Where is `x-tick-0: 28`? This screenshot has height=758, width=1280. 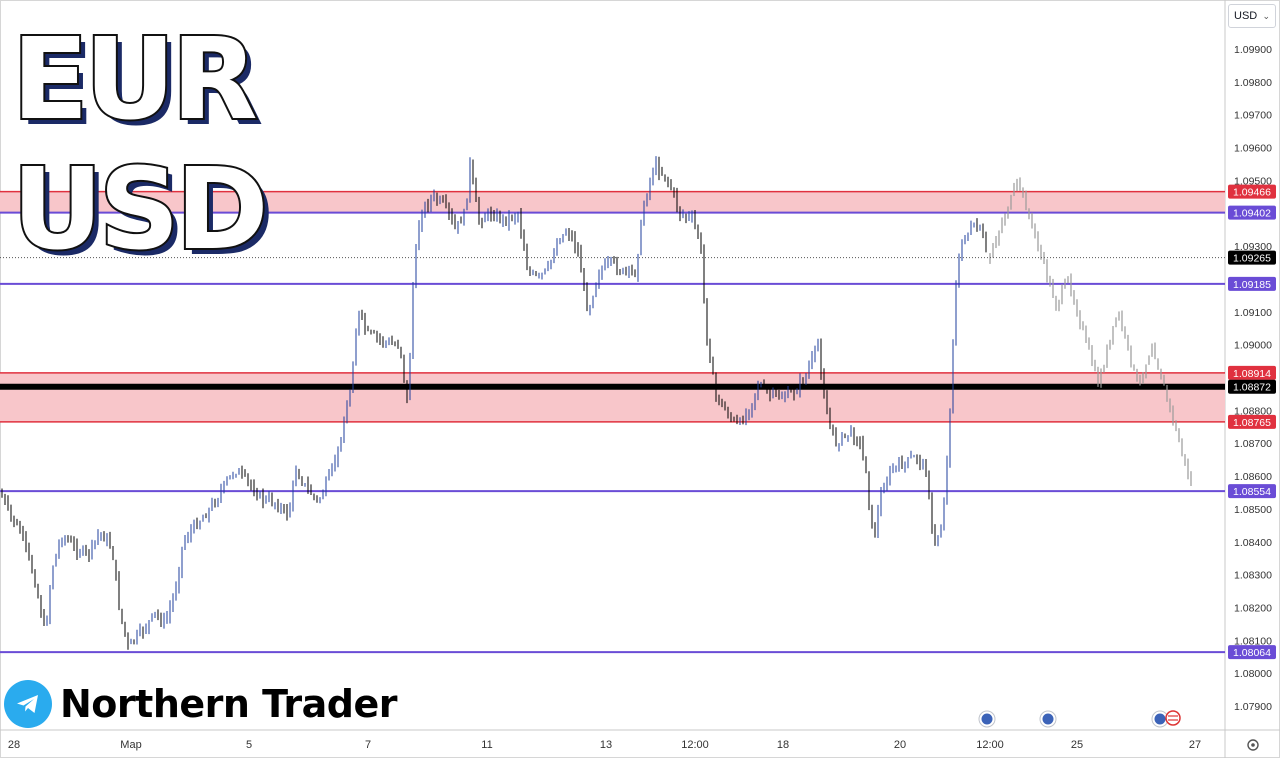
x-tick-0: 28 is located at coordinates (14, 745).